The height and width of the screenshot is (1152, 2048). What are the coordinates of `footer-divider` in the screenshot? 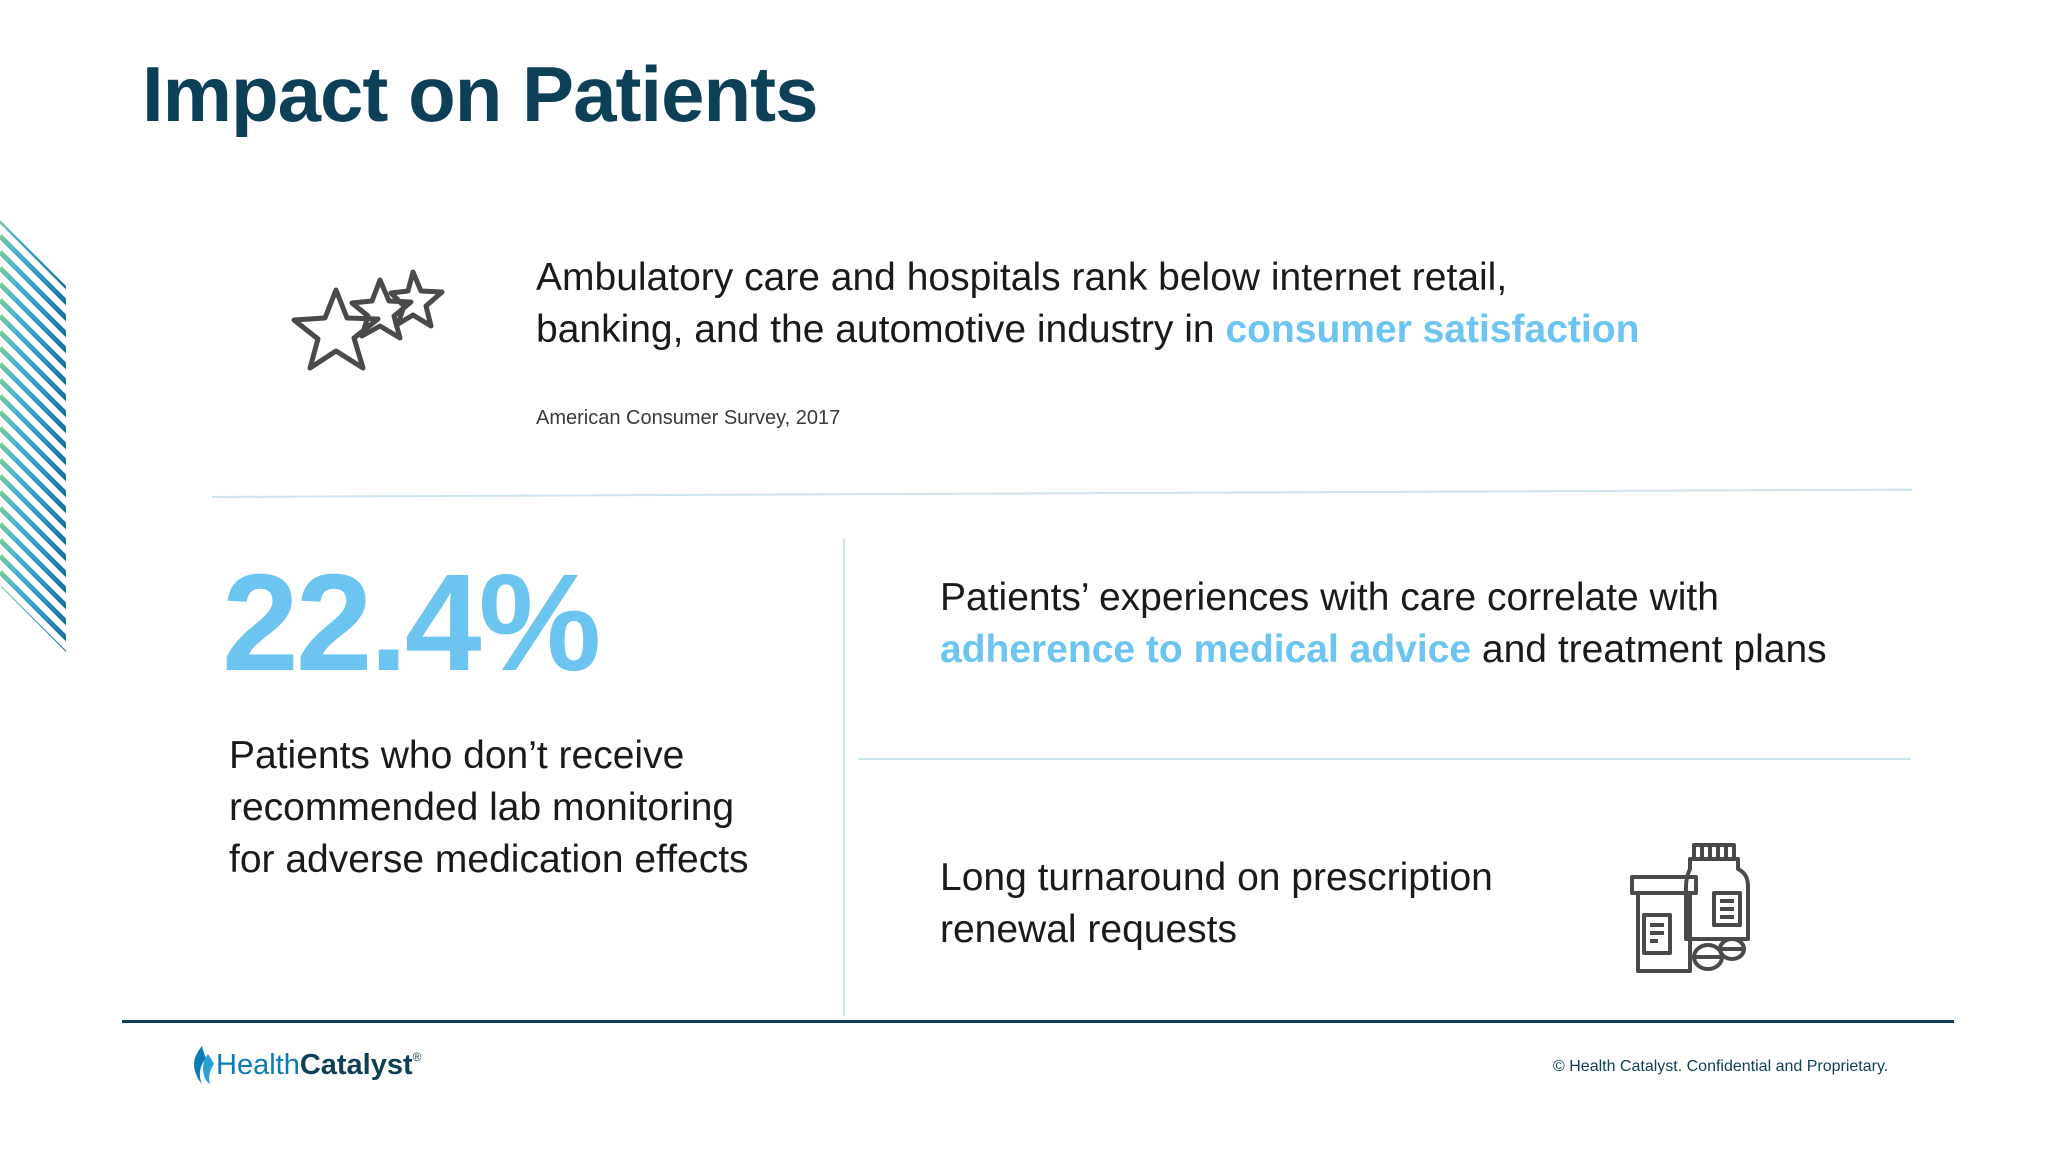 It's located at (1038, 1021).